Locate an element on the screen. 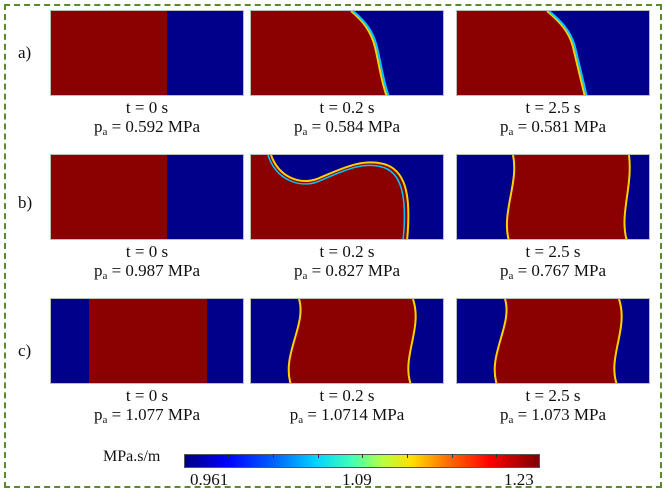 The height and width of the screenshot is (494, 672). panel-c-t25 is located at coordinates (553, 341).